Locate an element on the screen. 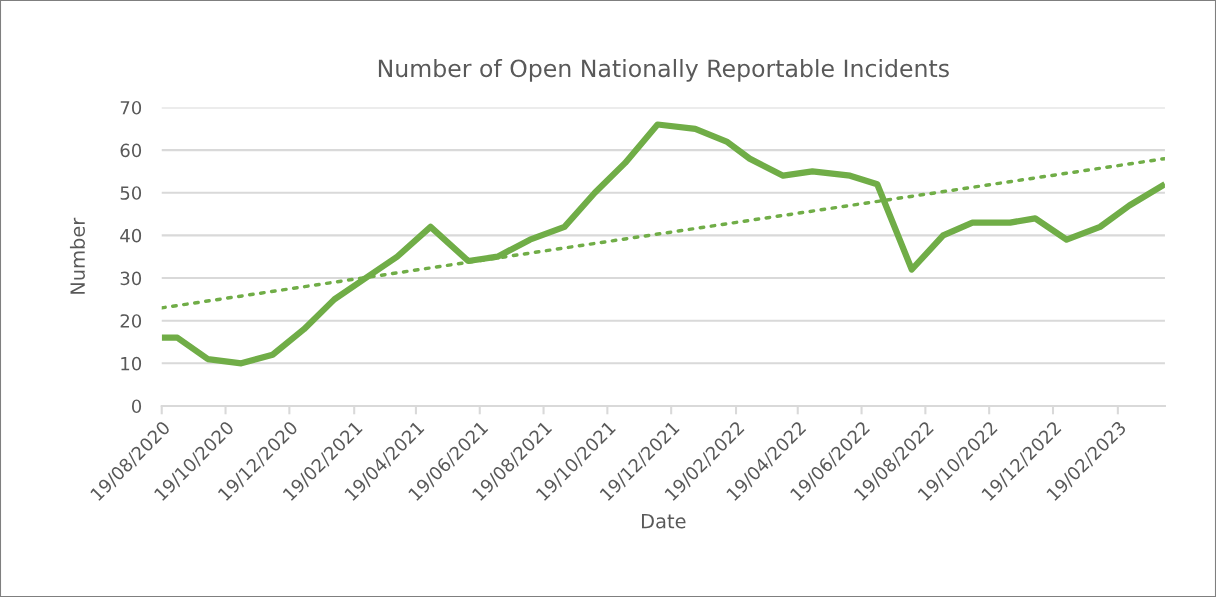 Image resolution: width=1216 pixels, height=597 pixels. y-tick-label: 40 is located at coordinates (131, 235).